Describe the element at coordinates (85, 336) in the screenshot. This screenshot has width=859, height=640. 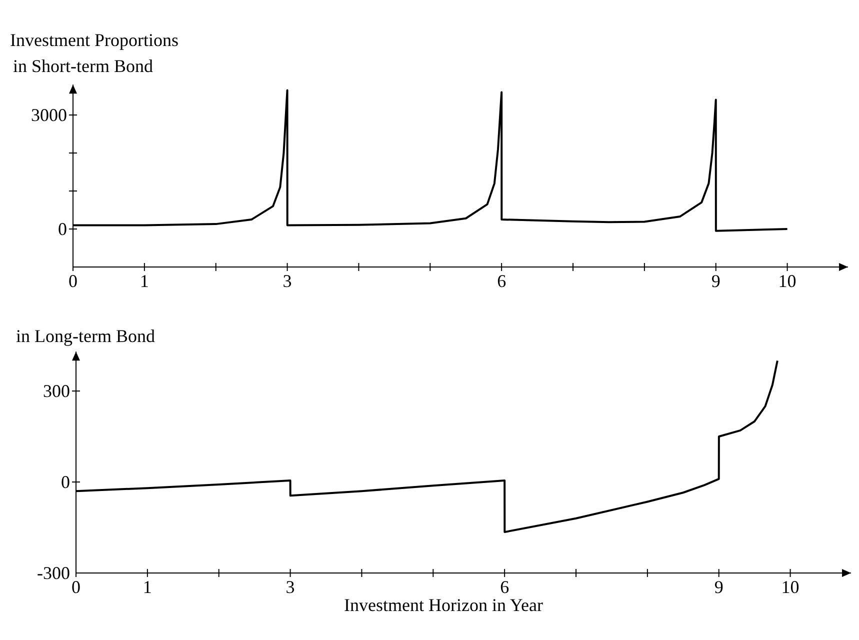
I see `y-axis-title: in Long-term Bond` at that location.